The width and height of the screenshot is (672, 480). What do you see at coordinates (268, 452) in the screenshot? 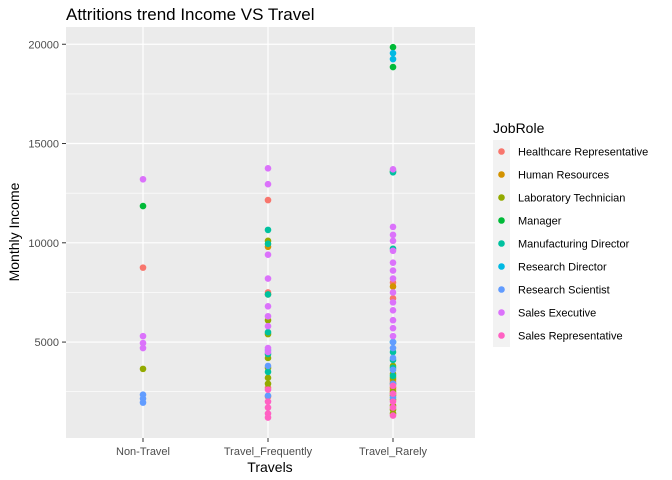
I see `x-tick-label: Travel_Frequently` at bounding box center [268, 452].